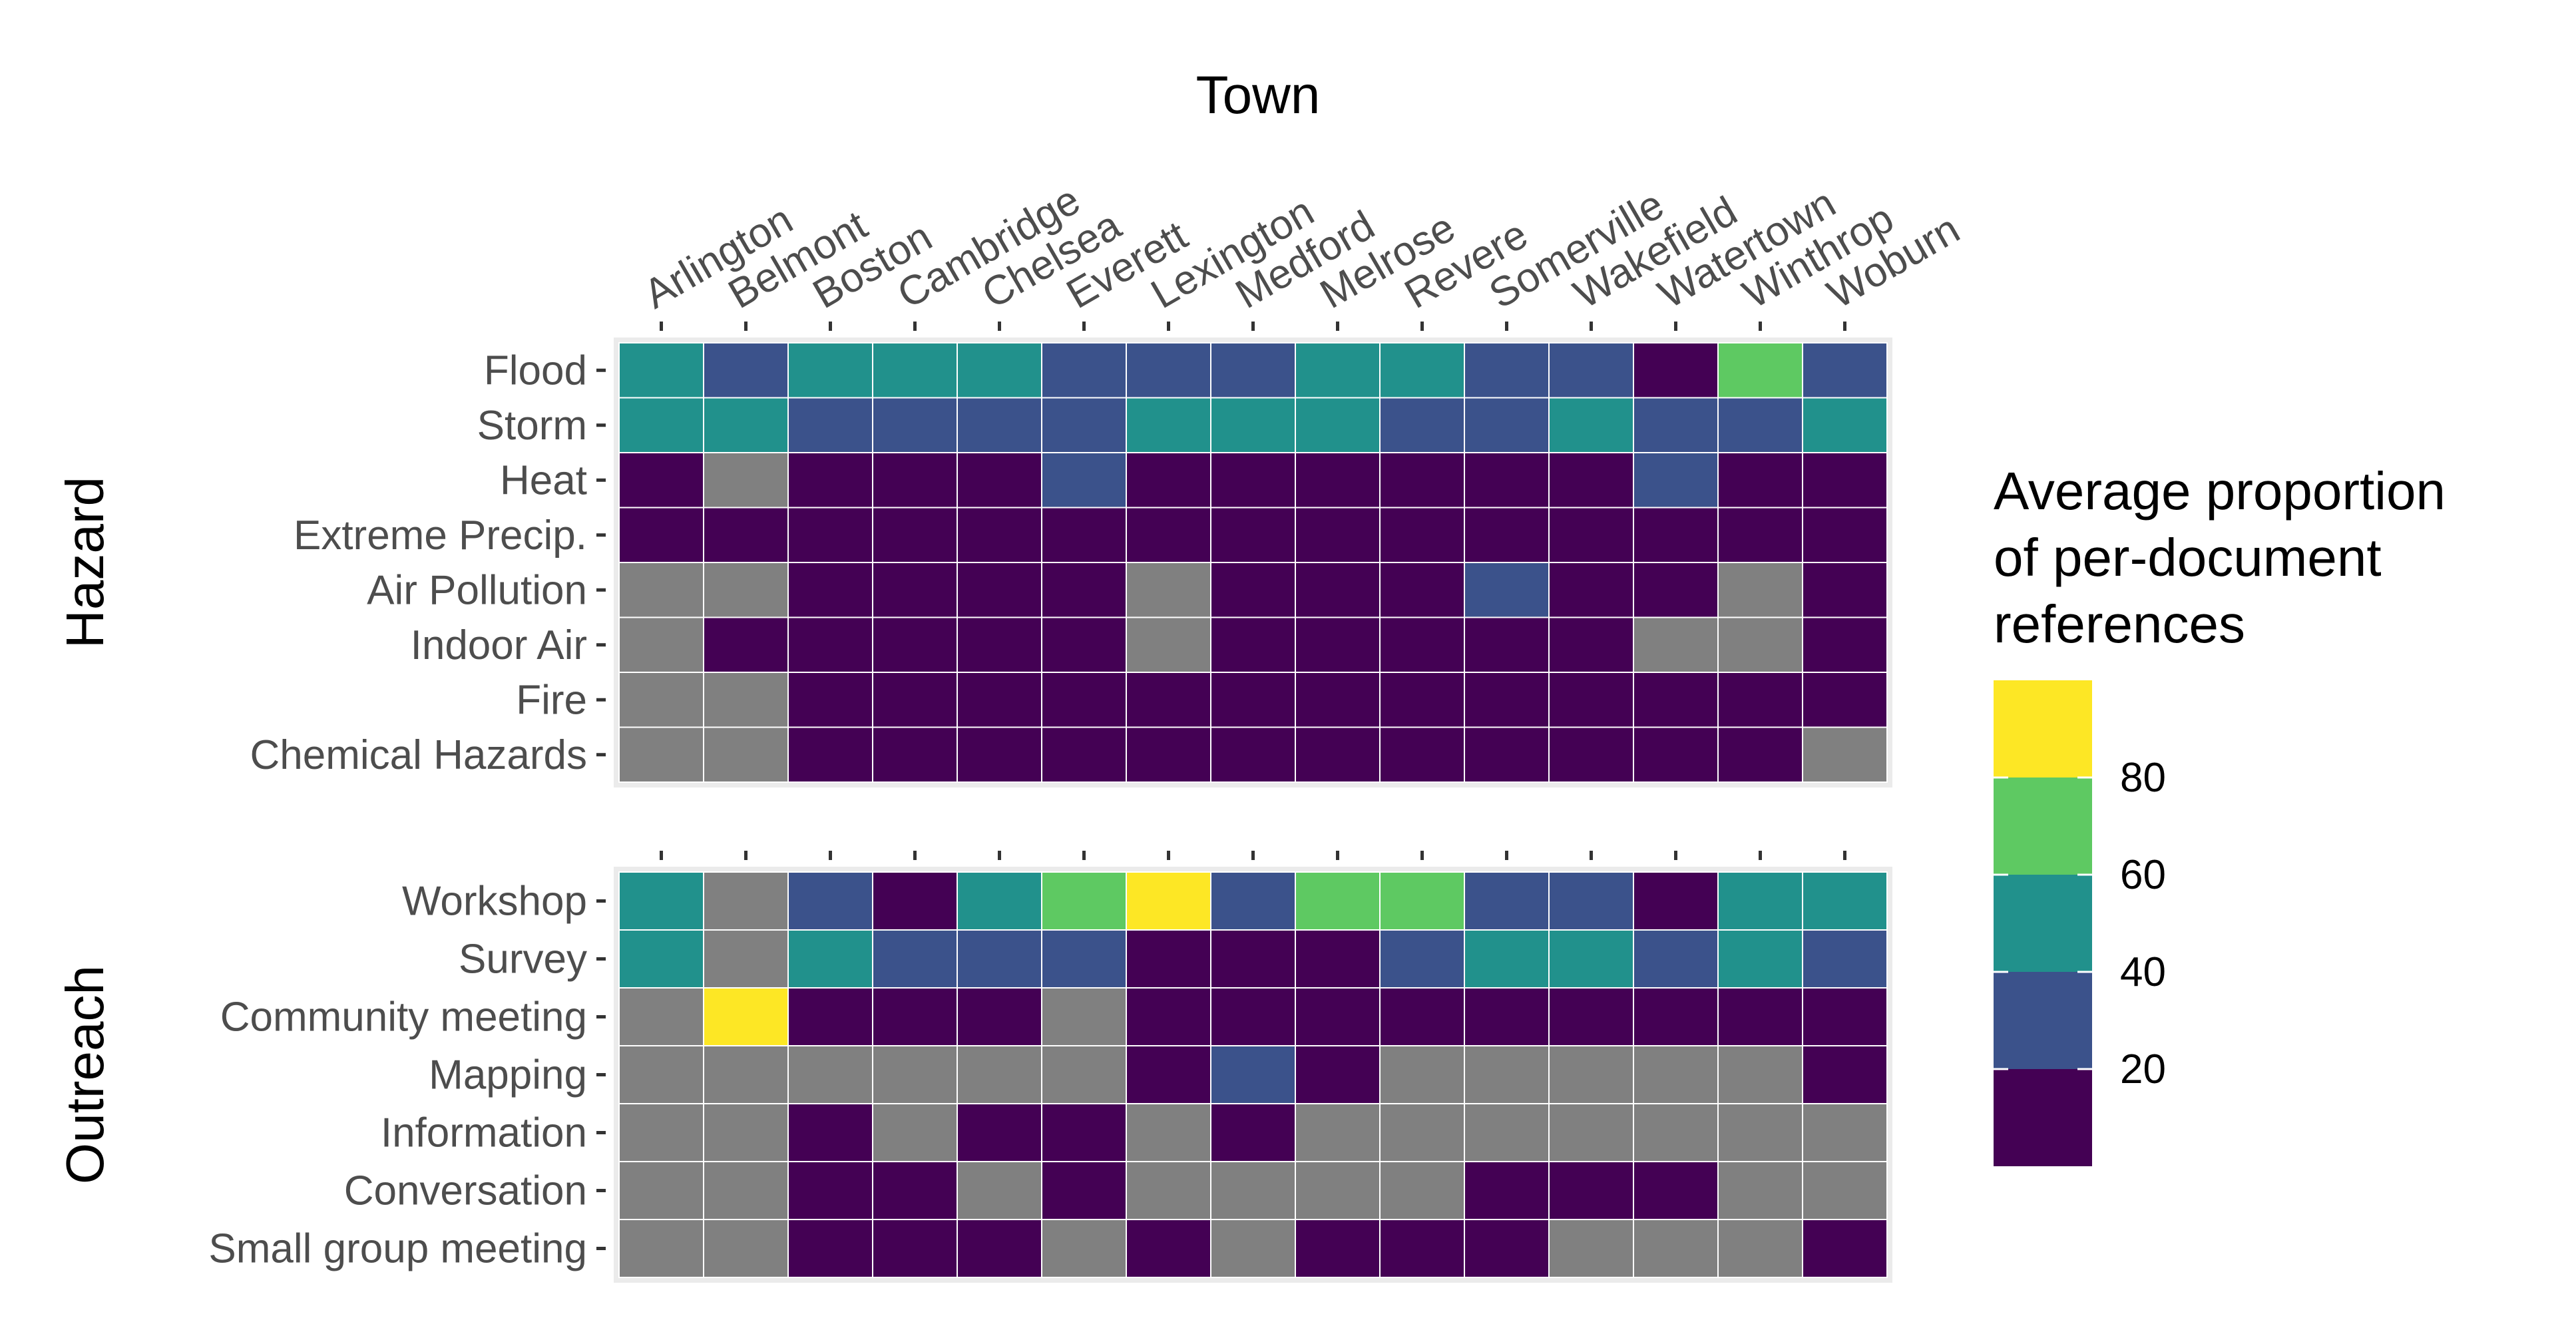 The width and height of the screenshot is (2576, 1332). I want to click on legend-tick-label: 40, so click(2143, 972).